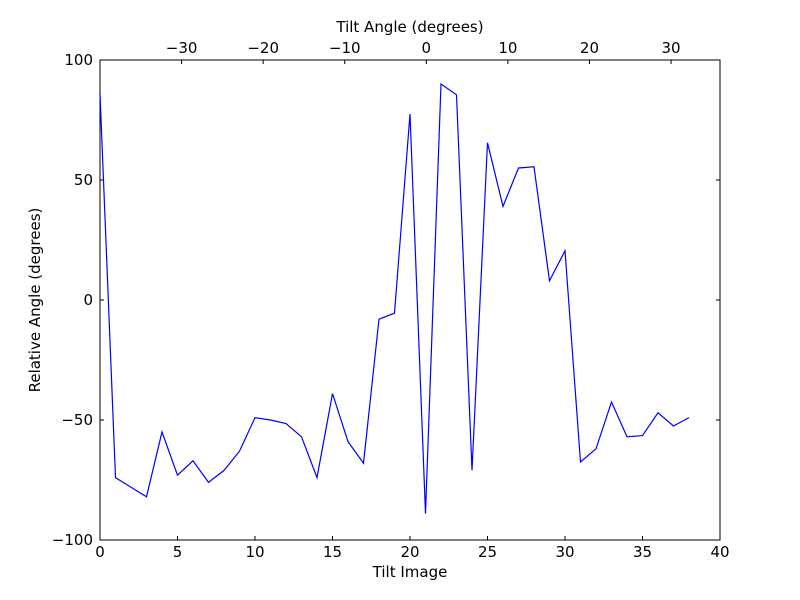 The width and height of the screenshot is (800, 600). Describe the element at coordinates (409, 27) in the screenshot. I see `top-x-axis-label: Tilt Angle (degrees)` at that location.